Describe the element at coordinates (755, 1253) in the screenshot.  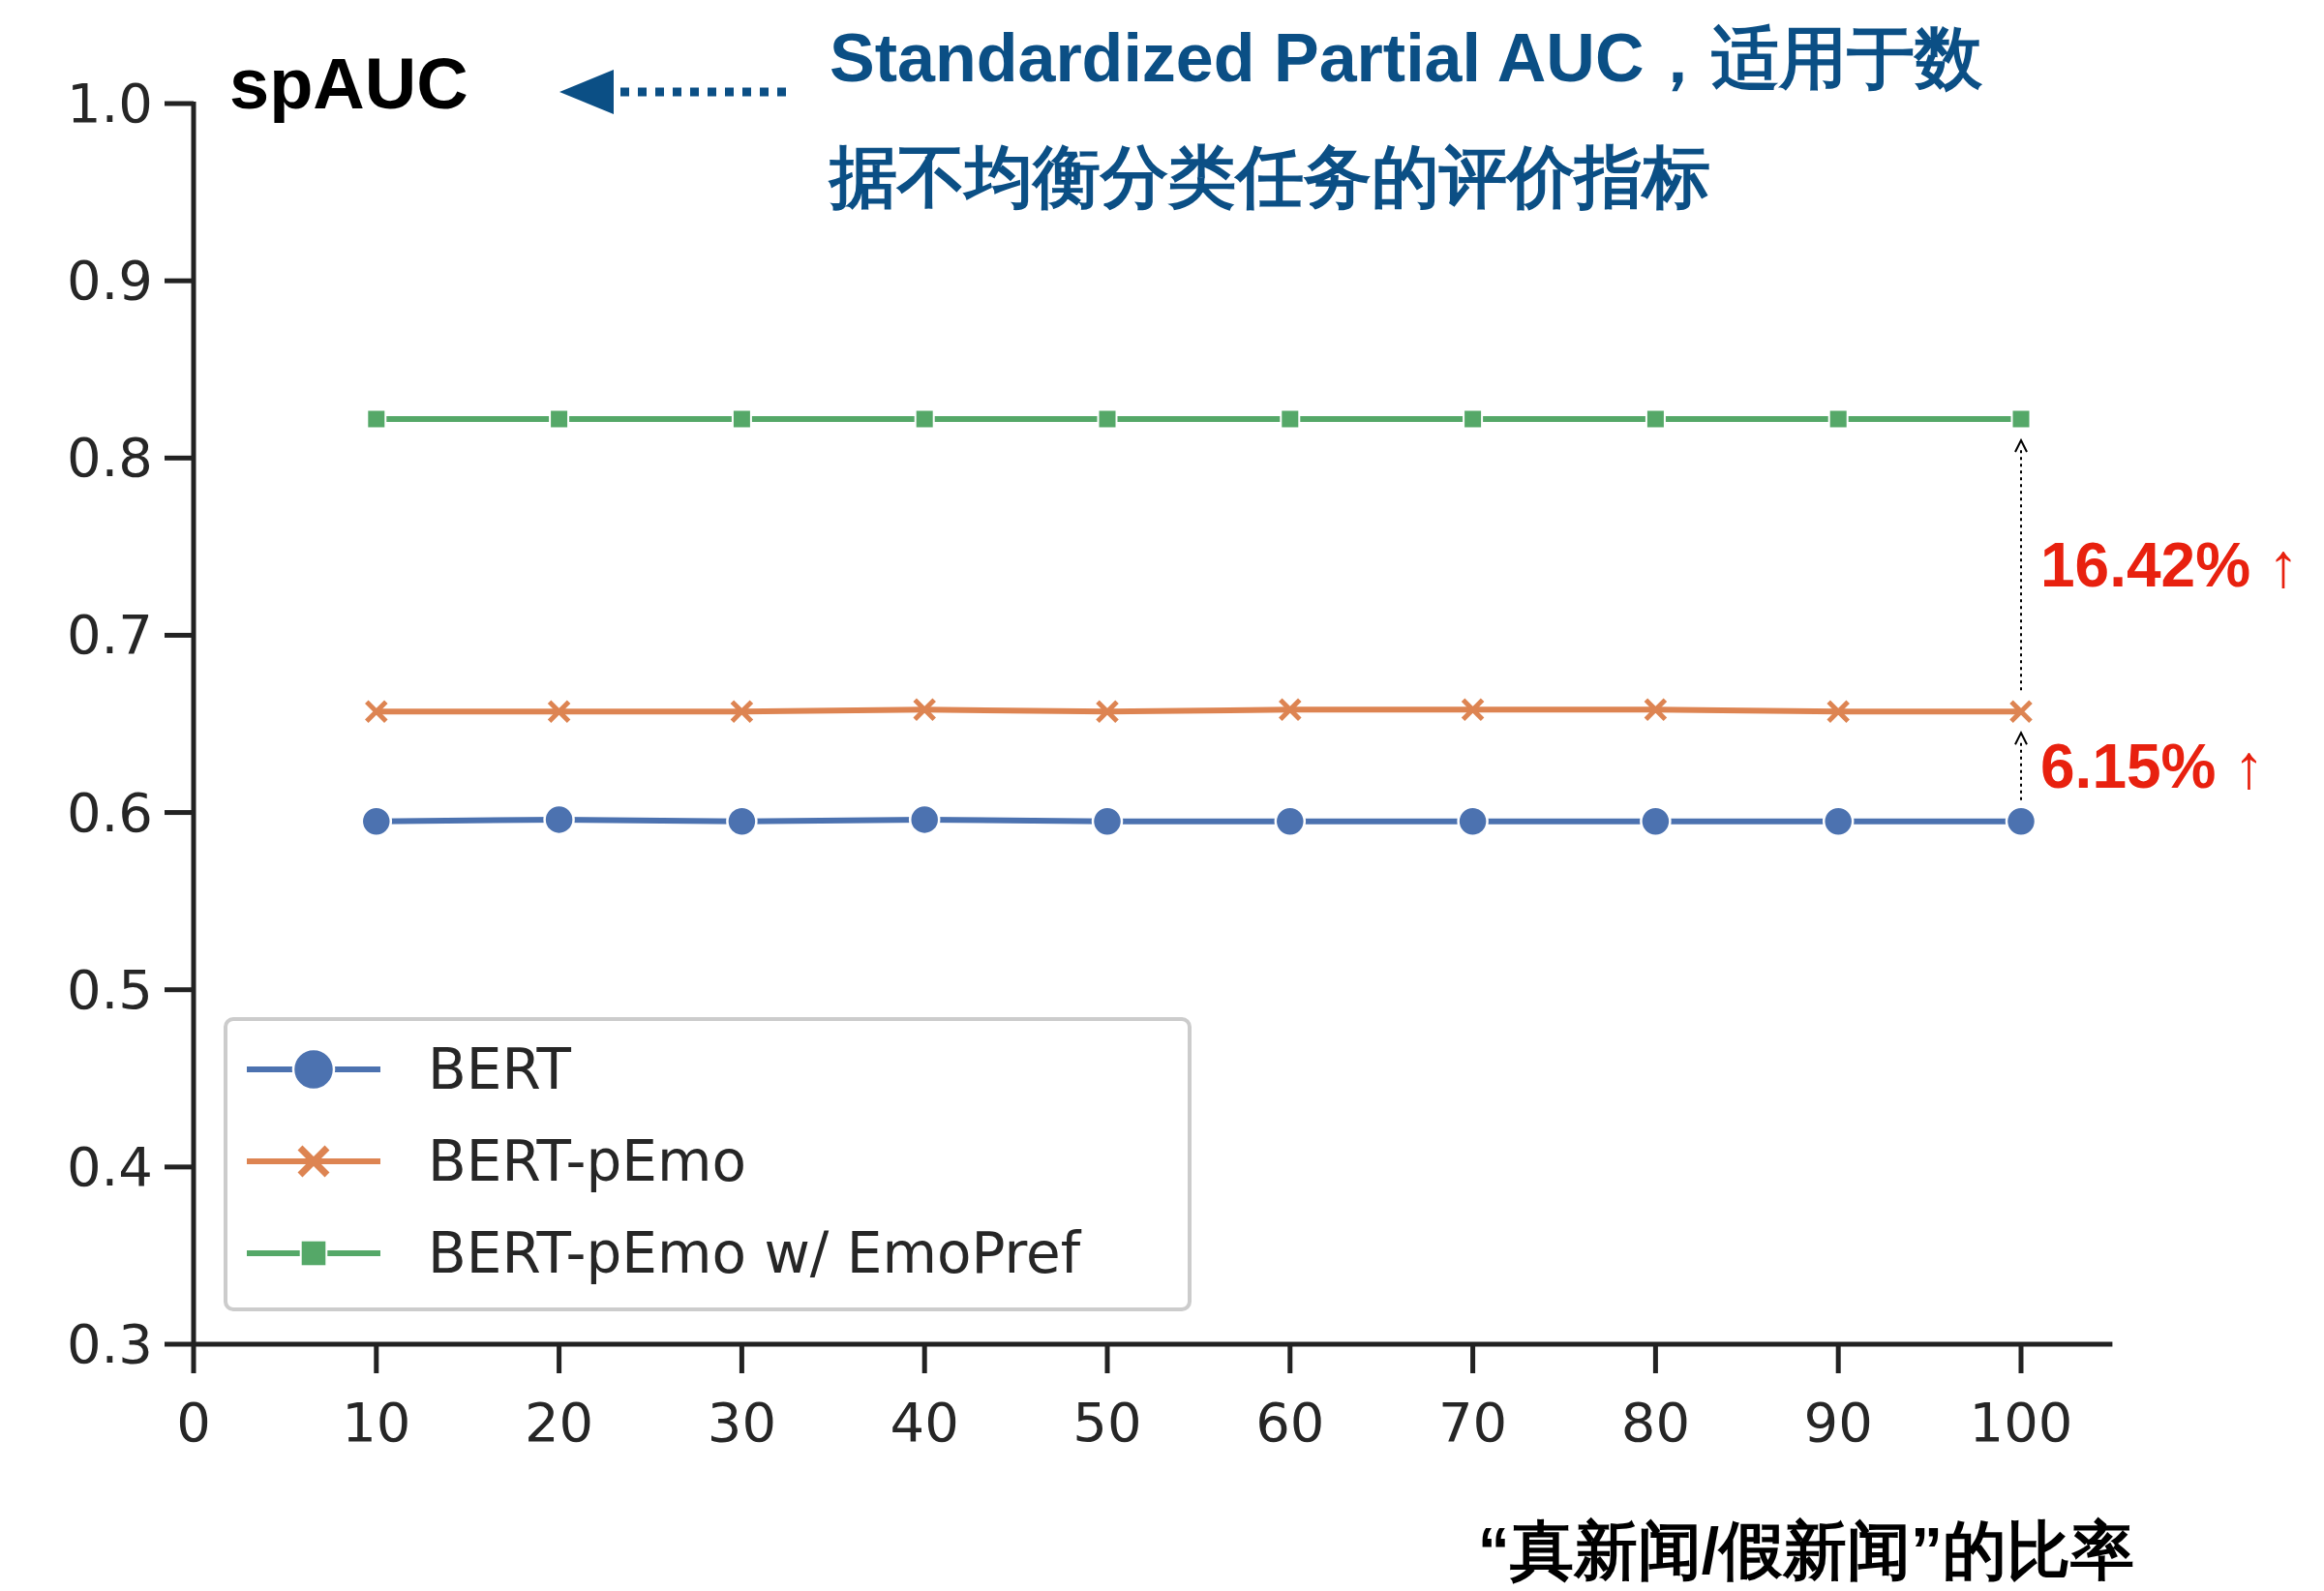
I see `legend-label: BERT-pEmo w/ EmoPref` at that location.